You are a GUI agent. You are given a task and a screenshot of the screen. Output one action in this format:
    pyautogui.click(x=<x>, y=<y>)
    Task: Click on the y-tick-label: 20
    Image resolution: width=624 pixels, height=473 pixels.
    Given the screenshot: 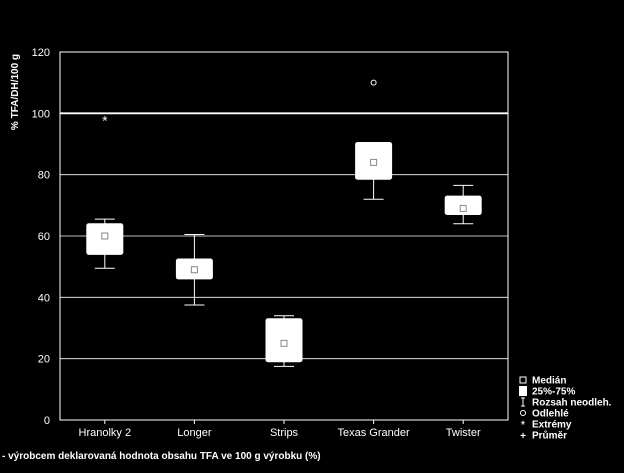 What is the action you would take?
    pyautogui.click(x=44, y=360)
    